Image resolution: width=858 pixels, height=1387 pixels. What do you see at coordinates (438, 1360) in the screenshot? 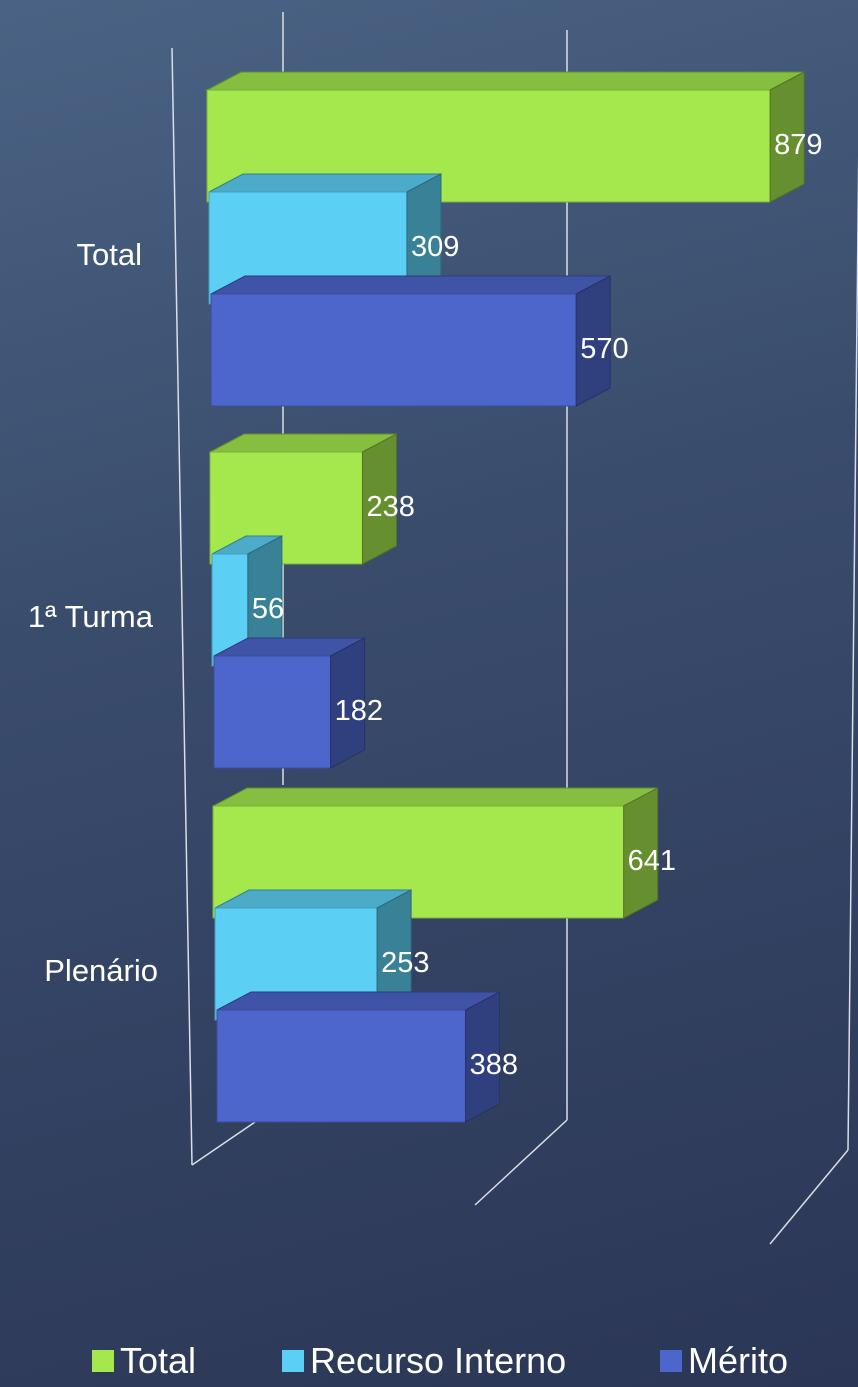
I see `legend-label-recurso-interno: Recurso Interno` at bounding box center [438, 1360].